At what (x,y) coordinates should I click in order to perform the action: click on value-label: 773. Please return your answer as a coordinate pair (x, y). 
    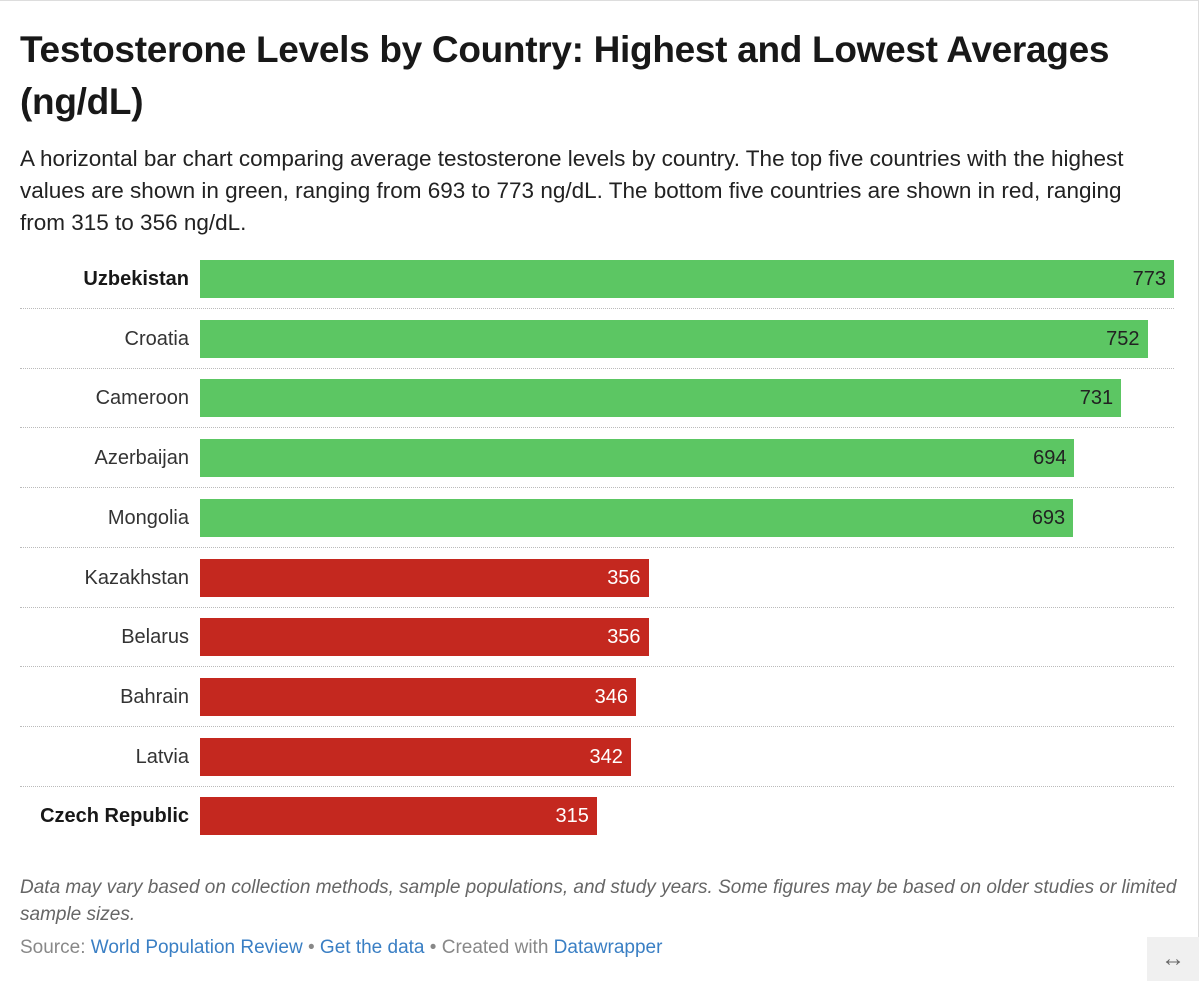
    Looking at the image, I should click on (1149, 279).